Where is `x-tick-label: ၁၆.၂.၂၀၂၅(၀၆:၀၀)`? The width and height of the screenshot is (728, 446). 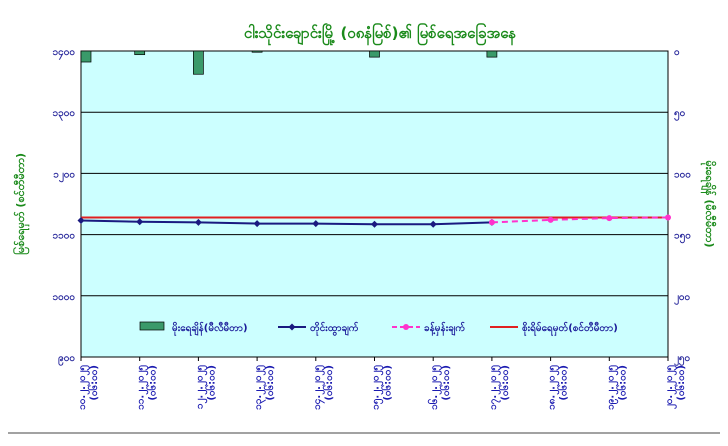
x-tick-label: ၁၆.၂.၂၀၂၅(၀၆:၀၀) is located at coordinates (439, 387).